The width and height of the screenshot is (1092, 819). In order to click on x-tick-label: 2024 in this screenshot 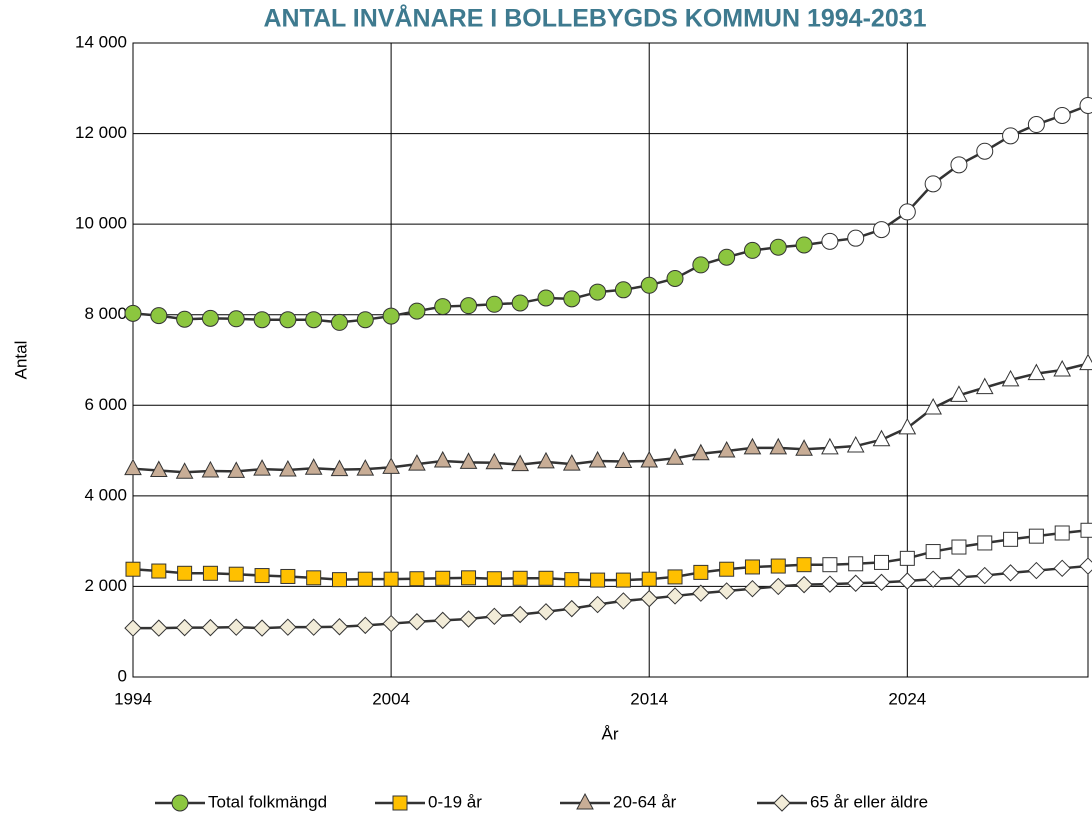, I will do `click(907, 698)`.